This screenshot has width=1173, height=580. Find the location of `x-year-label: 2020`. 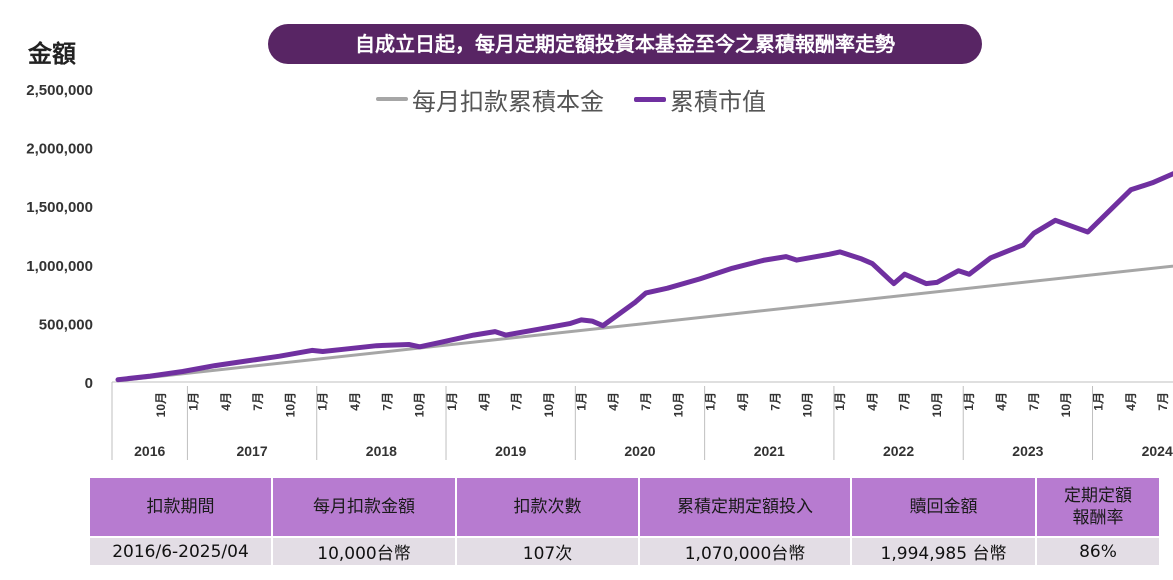

x-year-label: 2020 is located at coordinates (639, 451).